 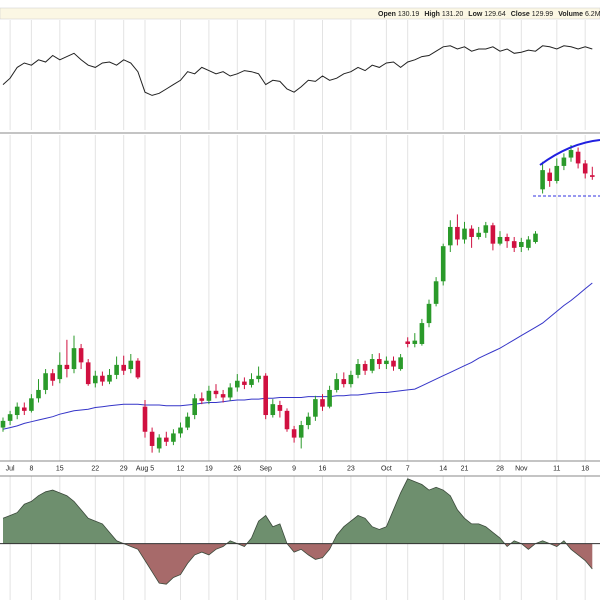 I want to click on header-label: Low, so click(x=475, y=14).